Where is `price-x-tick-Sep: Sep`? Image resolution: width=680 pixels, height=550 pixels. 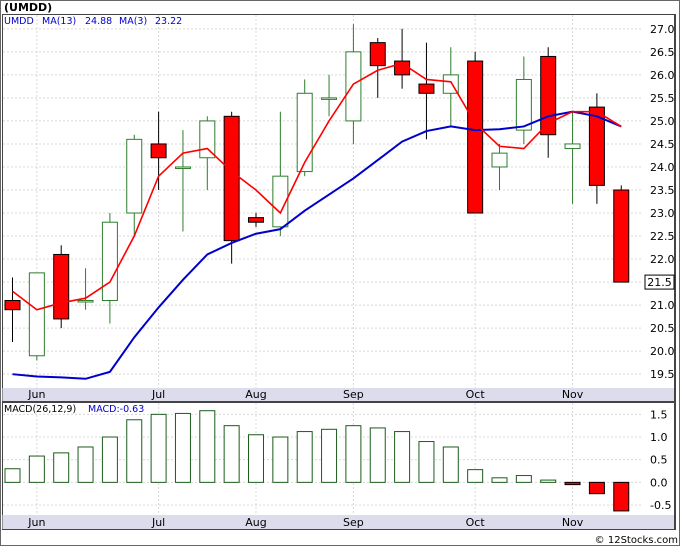
price-x-tick-Sep: Sep is located at coordinates (353, 394).